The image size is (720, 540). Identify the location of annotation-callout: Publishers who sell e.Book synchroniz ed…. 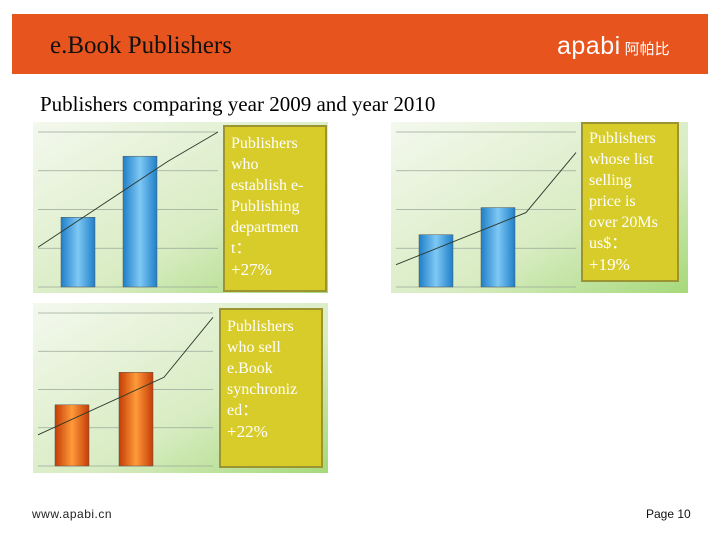
(271, 388).